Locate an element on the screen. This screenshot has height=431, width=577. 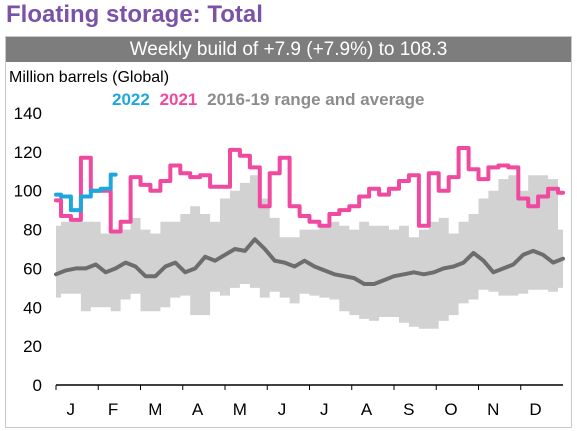
x-tick-label: S is located at coordinates (408, 409).